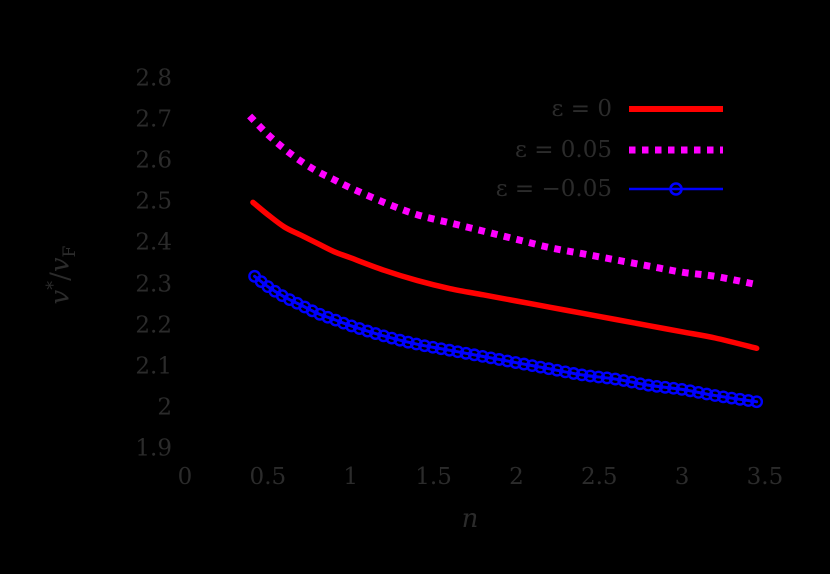 The image size is (830, 574). Describe the element at coordinates (60, 265) in the screenshot. I see `y-axis-title-denominator: v` at that location.